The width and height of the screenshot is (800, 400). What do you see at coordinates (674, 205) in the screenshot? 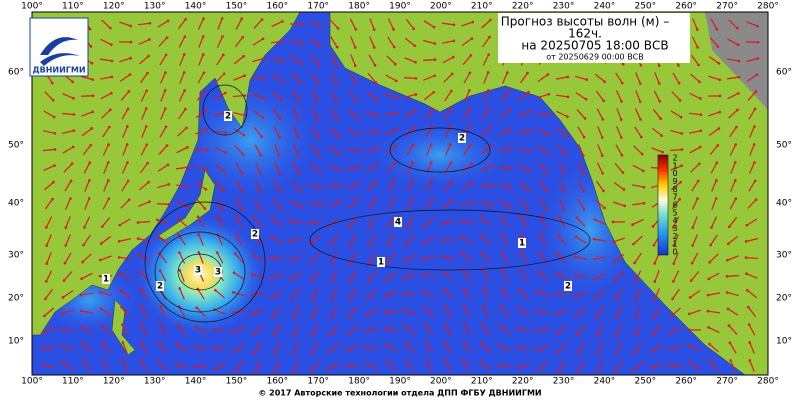
I see `colorbar-label: 6` at bounding box center [674, 205].